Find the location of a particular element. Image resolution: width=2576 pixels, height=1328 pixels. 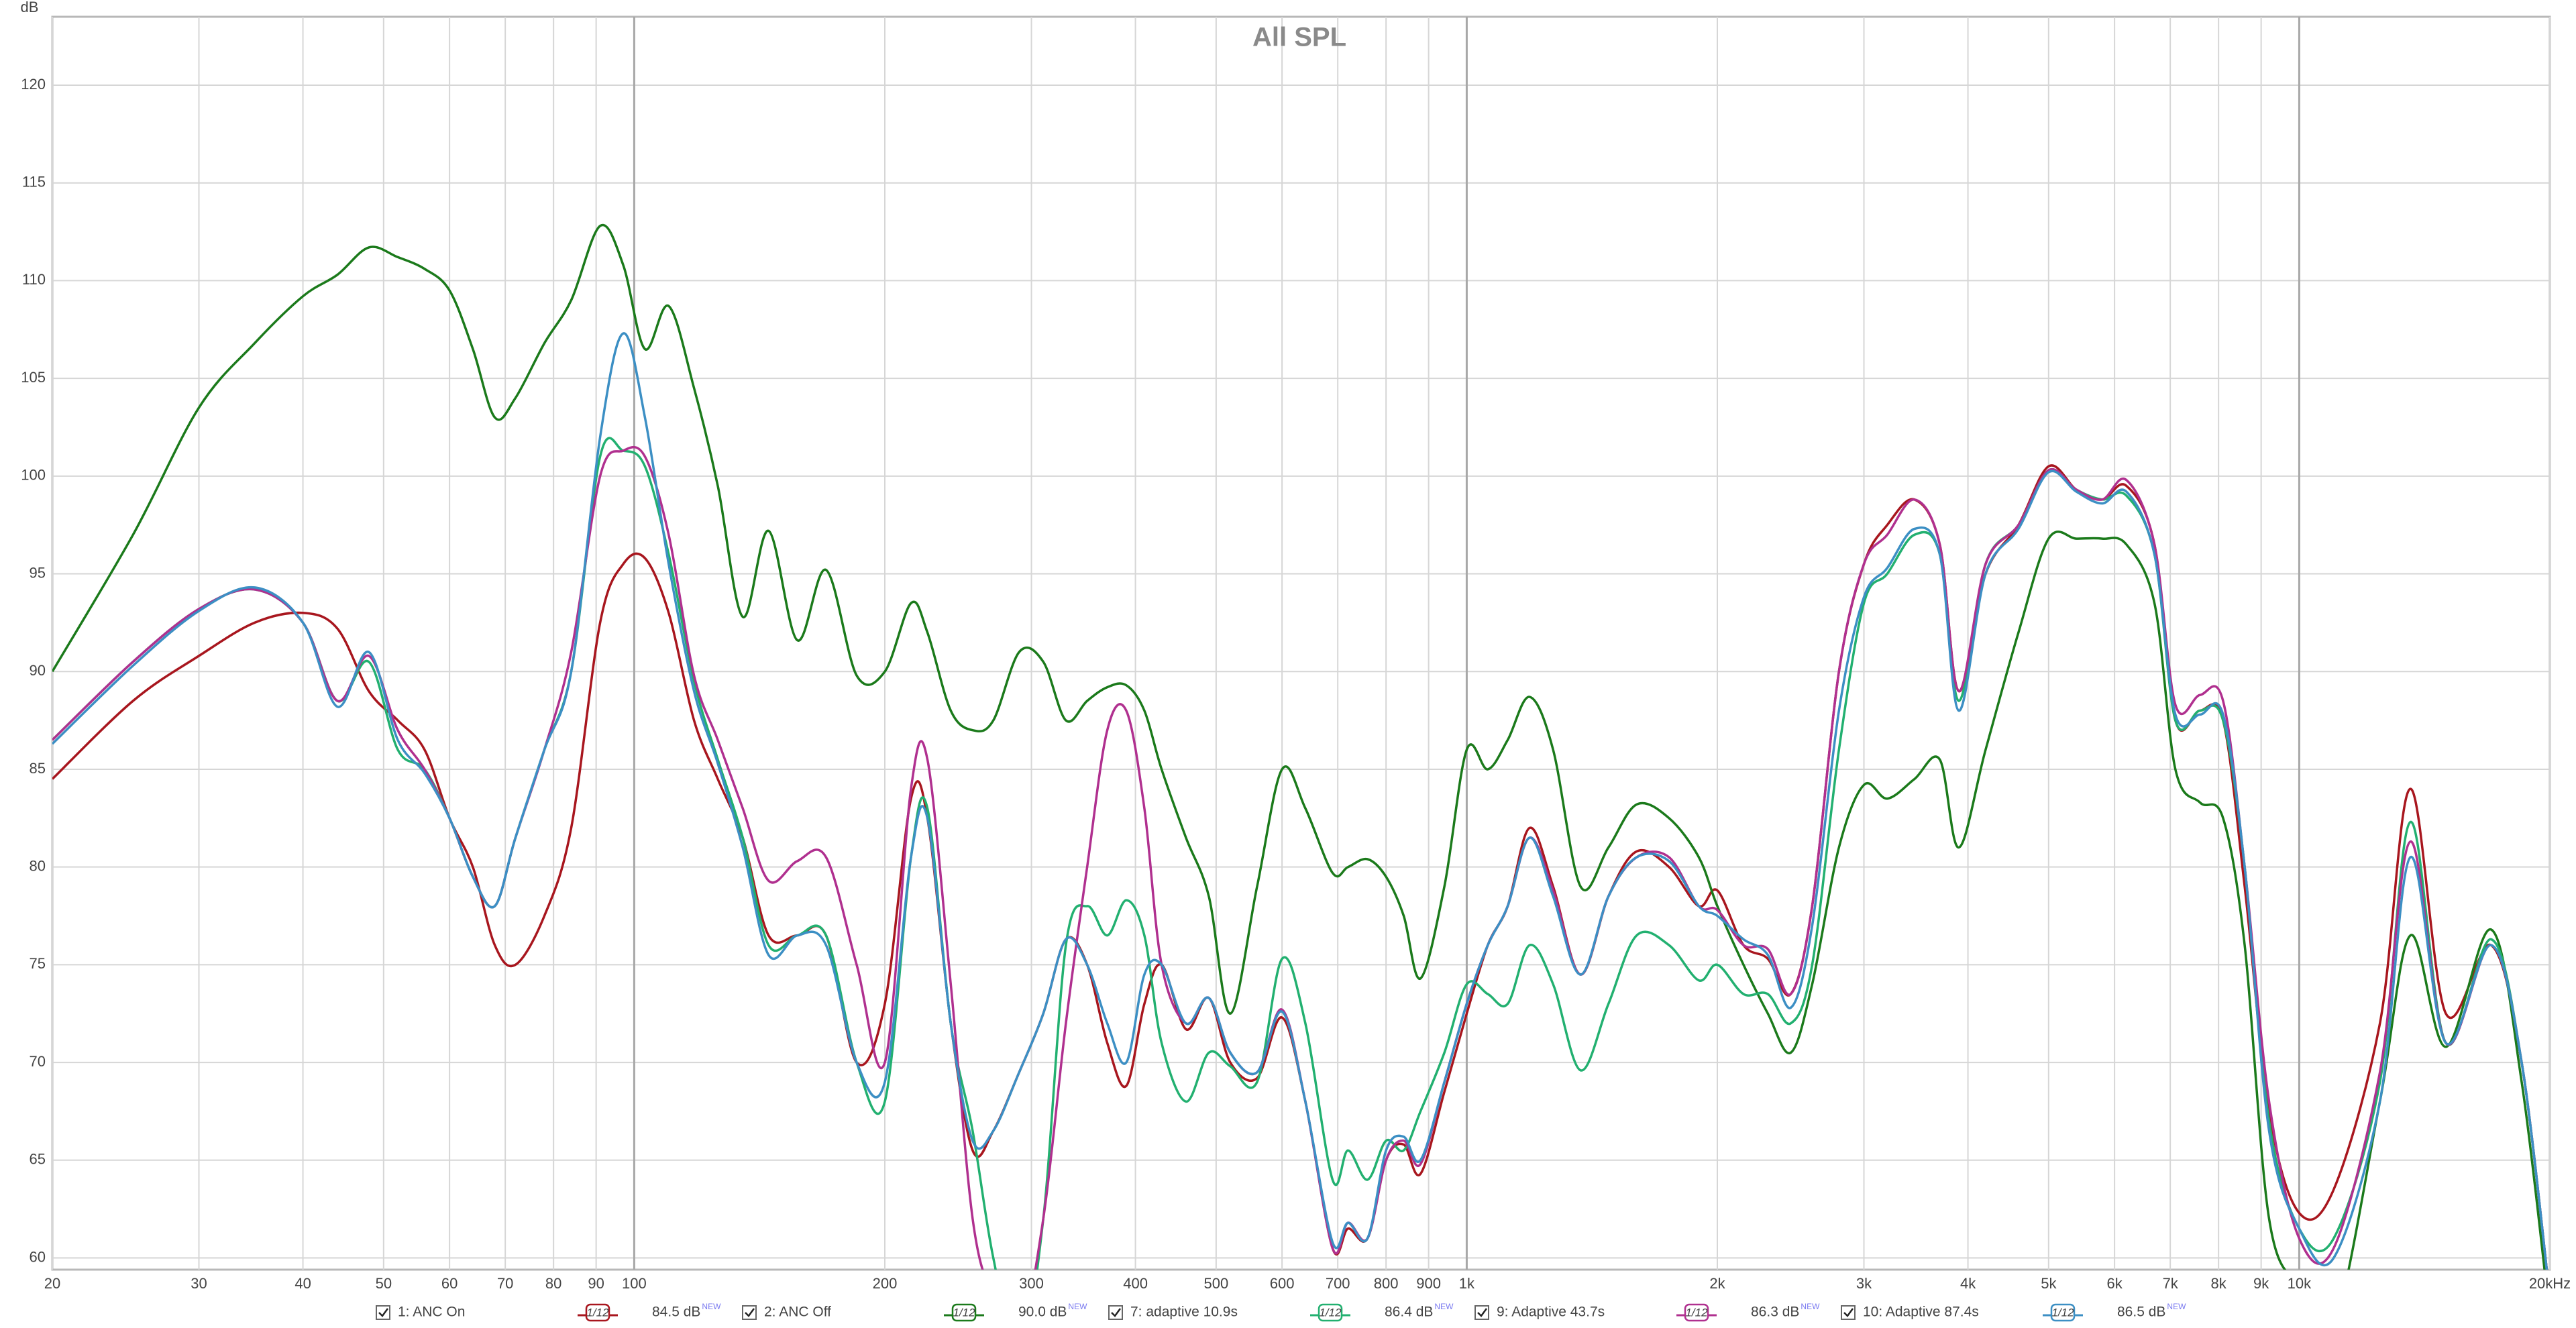

x-tick-label: 80 is located at coordinates (553, 1283).